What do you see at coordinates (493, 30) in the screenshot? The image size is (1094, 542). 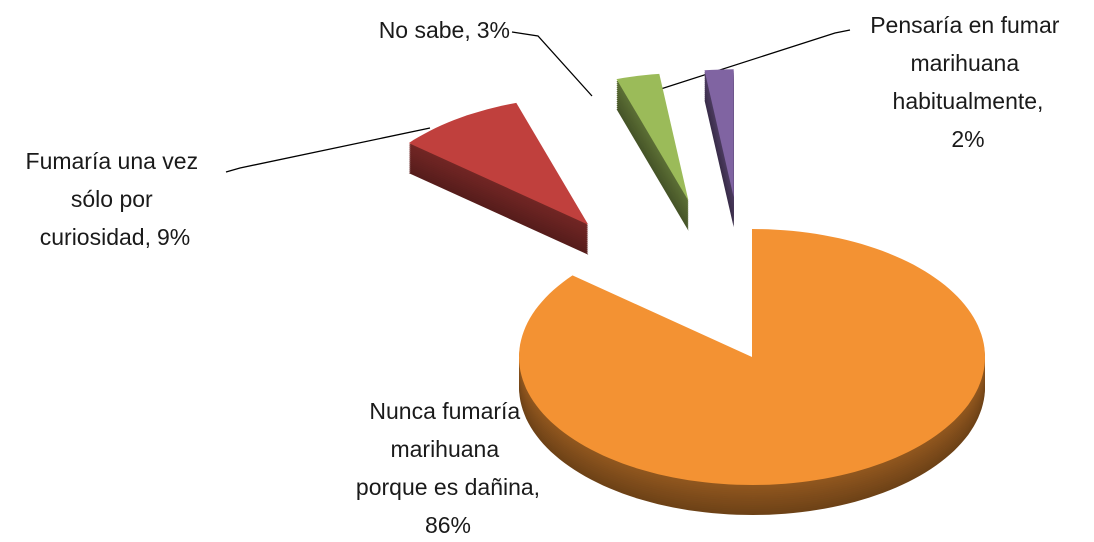 I see `value-label: 3%` at bounding box center [493, 30].